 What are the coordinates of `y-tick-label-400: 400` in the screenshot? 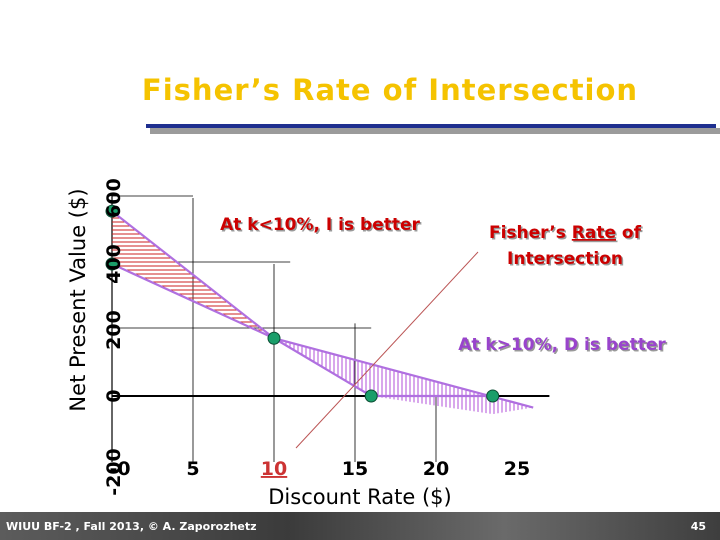 It's located at (114, 264).